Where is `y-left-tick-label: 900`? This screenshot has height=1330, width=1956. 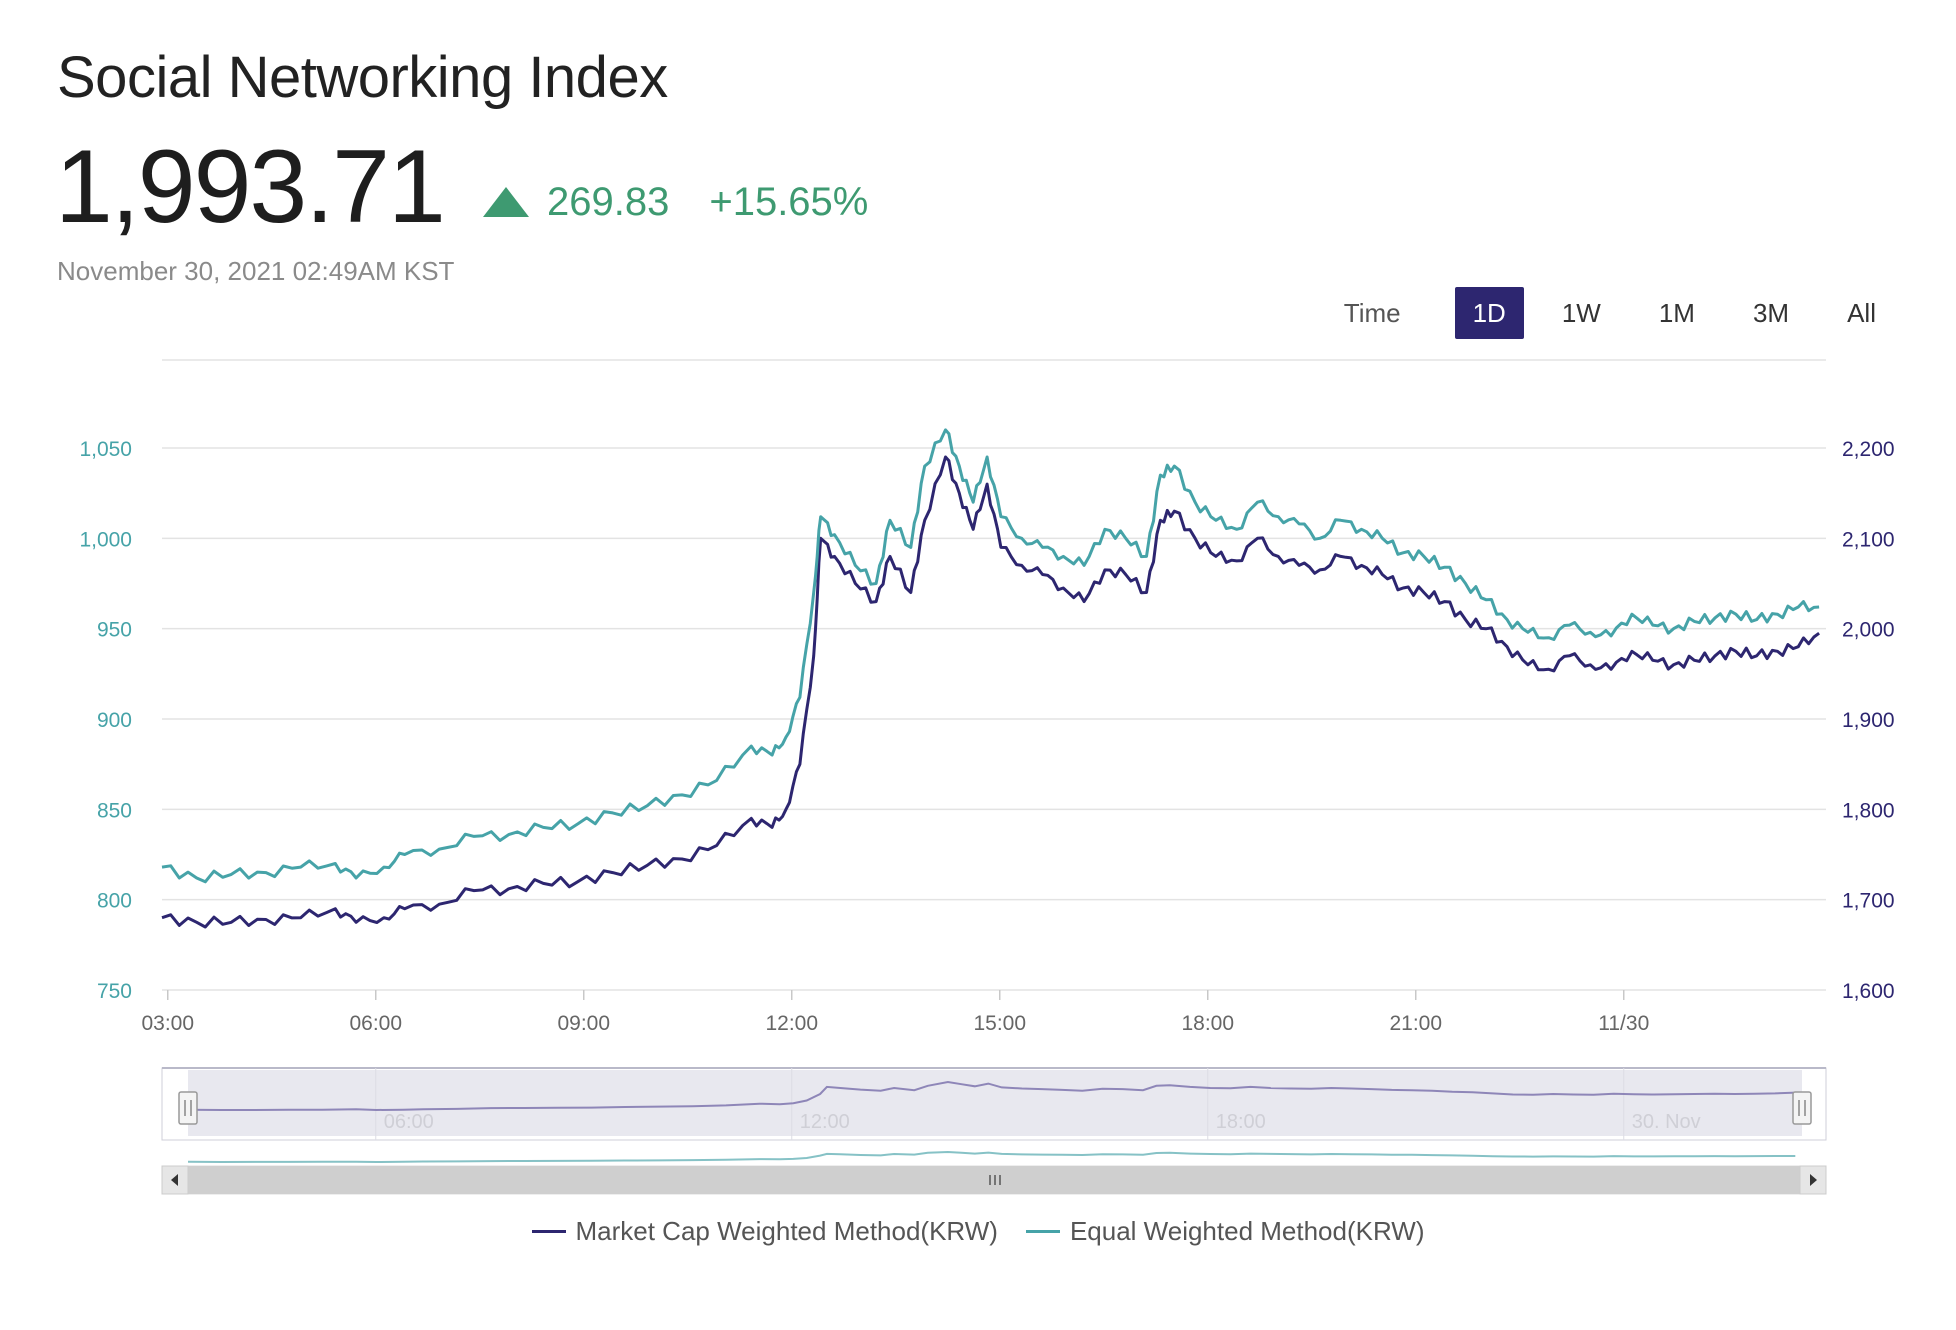
y-left-tick-label: 900 is located at coordinates (114, 720).